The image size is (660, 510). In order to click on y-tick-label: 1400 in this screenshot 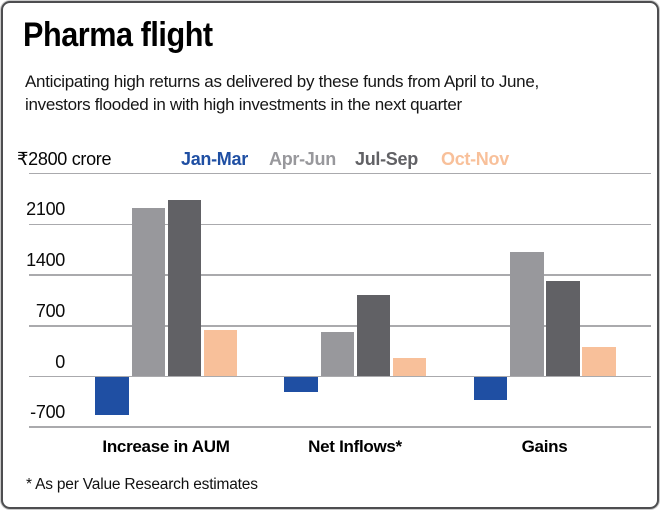, I will do `click(45, 260)`.